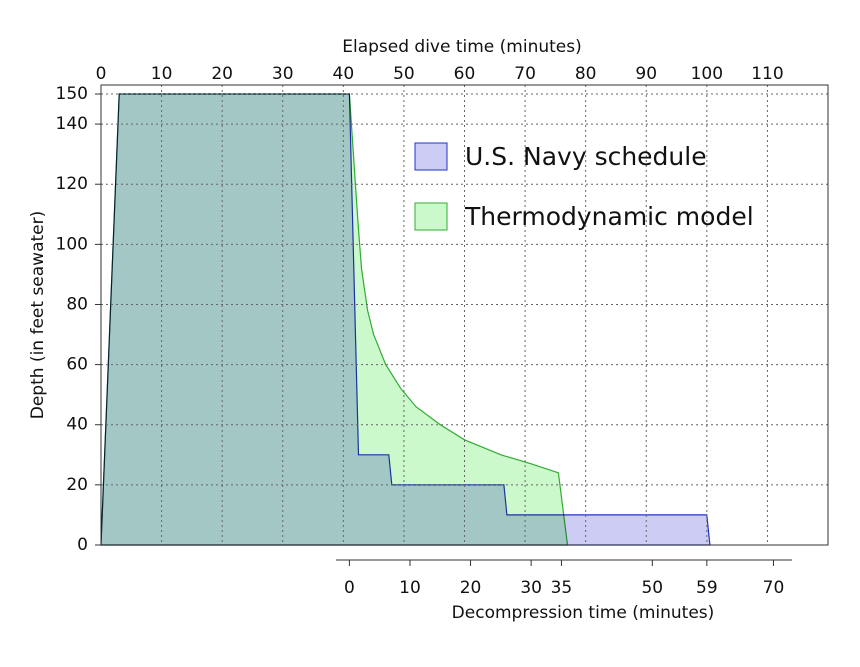  Describe the element at coordinates (531, 588) in the screenshot. I see `x2-tick-label: 30` at that location.